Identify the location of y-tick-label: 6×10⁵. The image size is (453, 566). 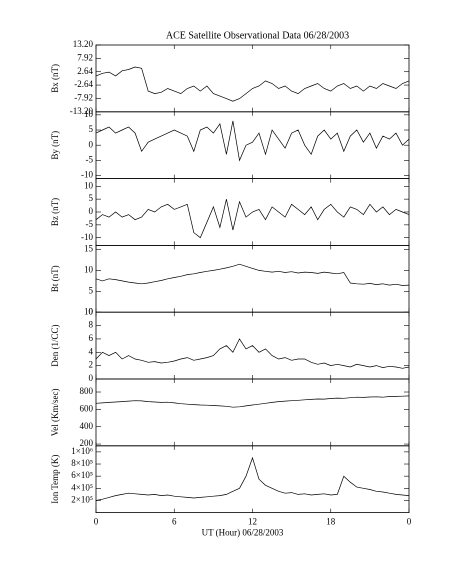
(82, 475).